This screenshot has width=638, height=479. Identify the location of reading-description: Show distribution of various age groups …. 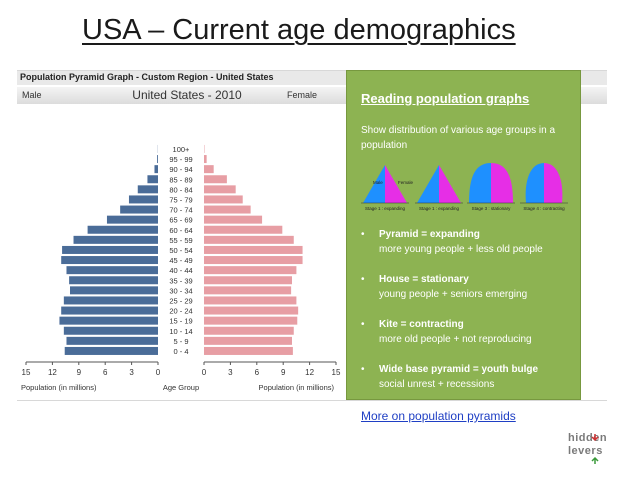
(458, 138).